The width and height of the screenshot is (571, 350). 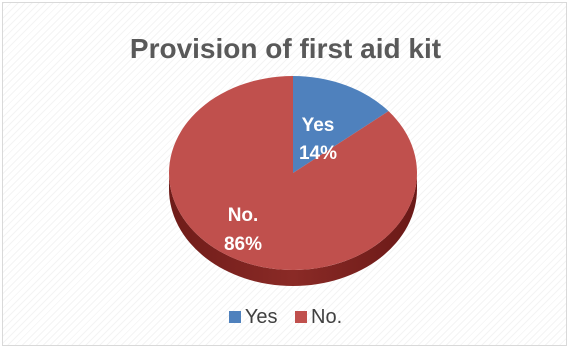 What do you see at coordinates (301, 317) in the screenshot?
I see `legend-swatch-no` at bounding box center [301, 317].